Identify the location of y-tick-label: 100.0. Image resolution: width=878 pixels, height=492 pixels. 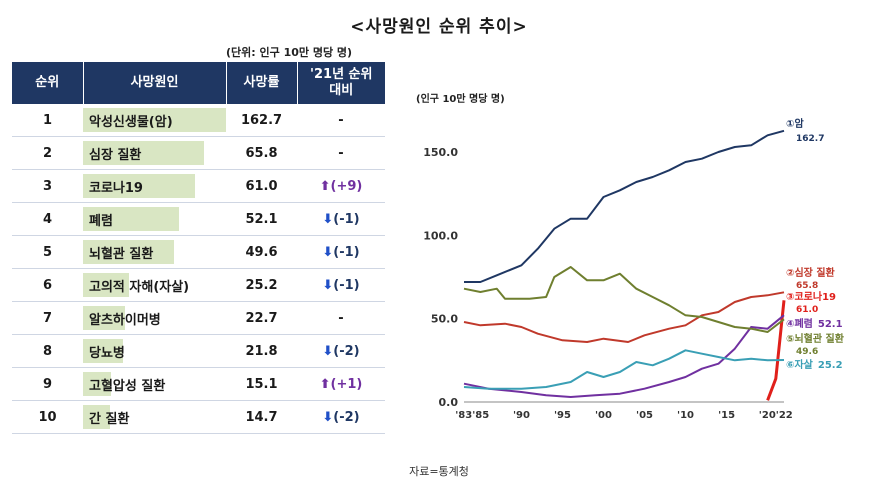
(440, 235).